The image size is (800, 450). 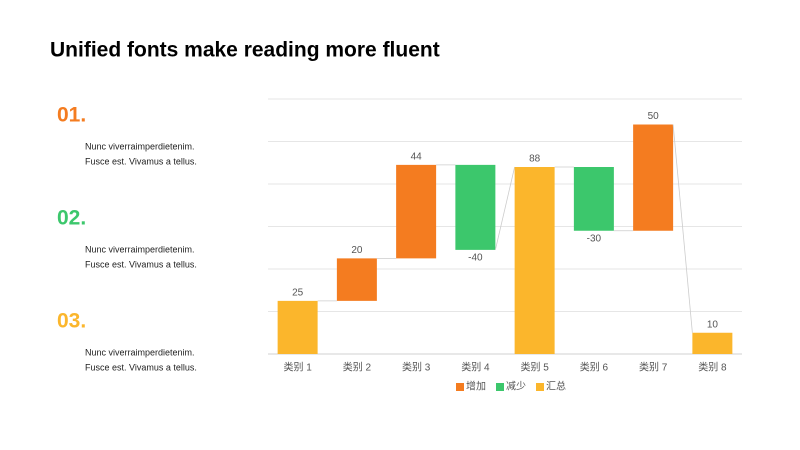 I want to click on item-number: 01., so click(x=71, y=115).